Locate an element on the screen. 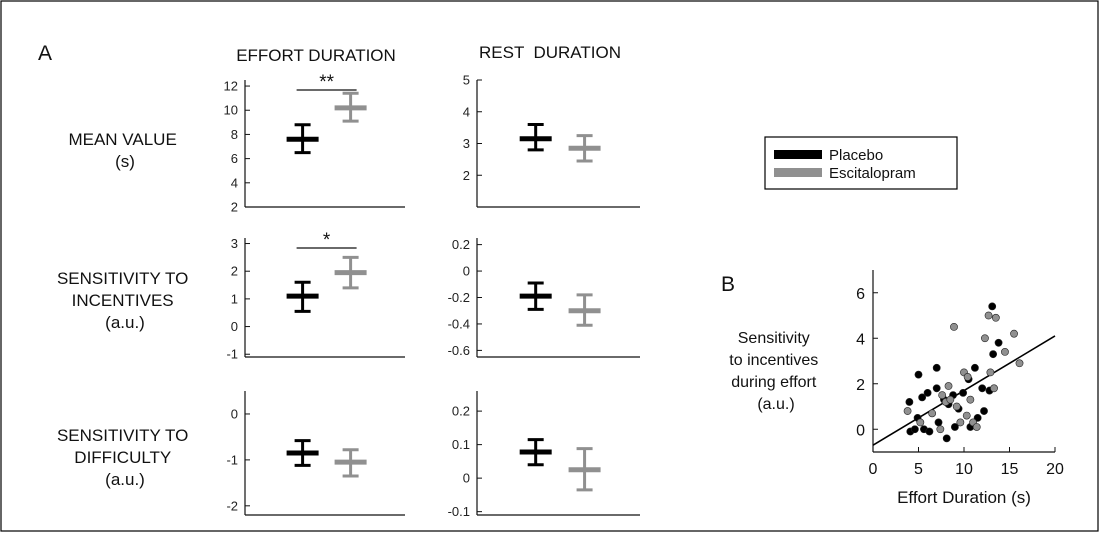  legend: Placebo Escitalopram is located at coordinates (861, 163).